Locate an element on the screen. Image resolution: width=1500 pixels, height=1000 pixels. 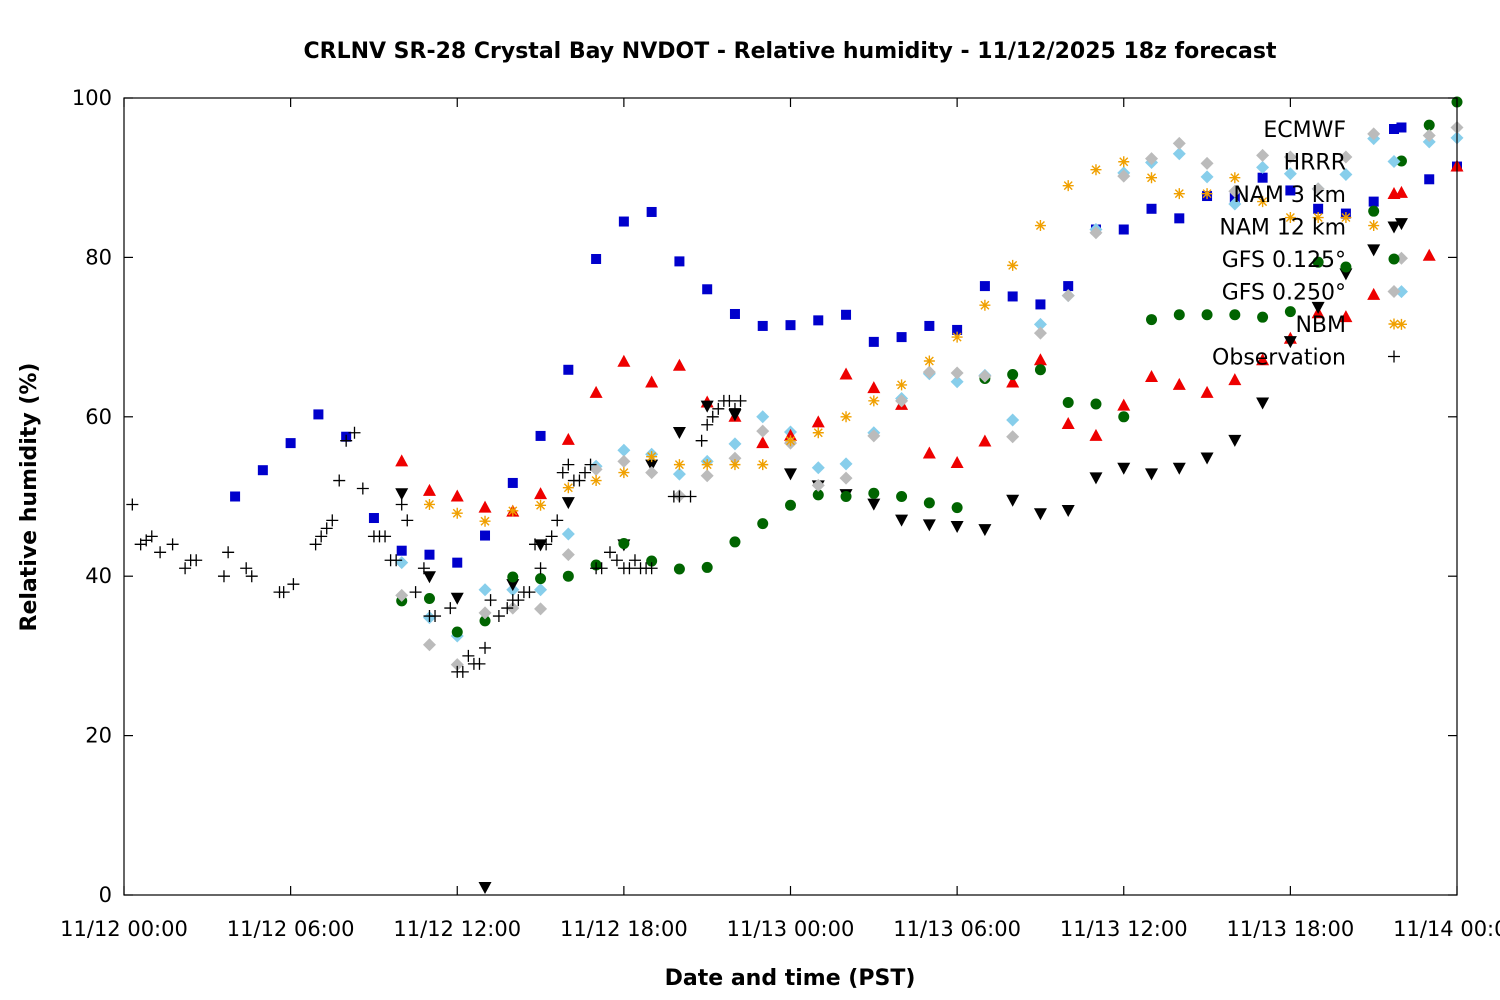
x-tick-label: 11/13 12:00 is located at coordinates (1124, 929).